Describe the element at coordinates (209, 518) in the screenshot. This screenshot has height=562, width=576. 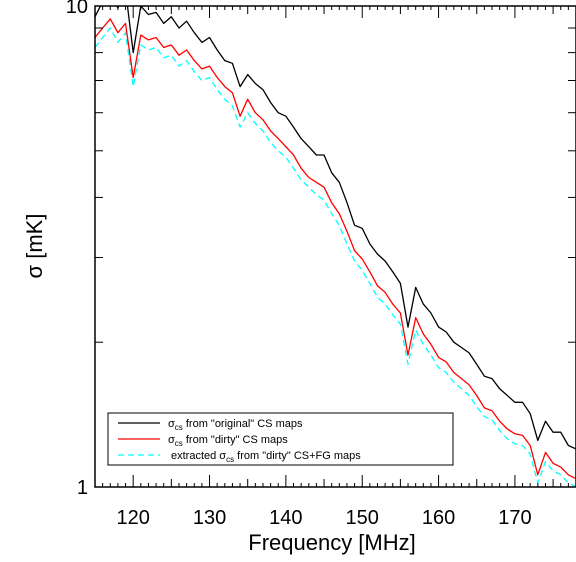
I see `x-tick-label: 130` at that location.